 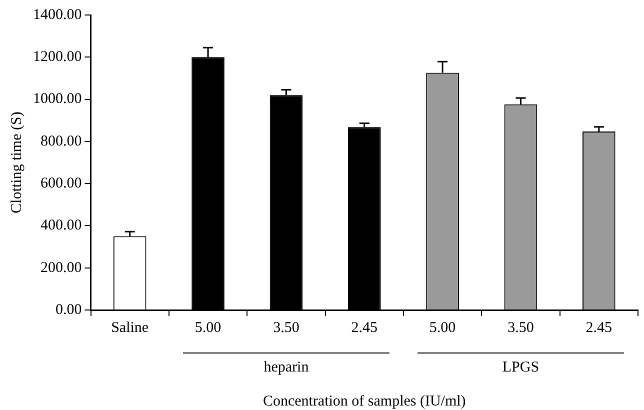 I want to click on x-tick-label: Saline, so click(x=130, y=328).